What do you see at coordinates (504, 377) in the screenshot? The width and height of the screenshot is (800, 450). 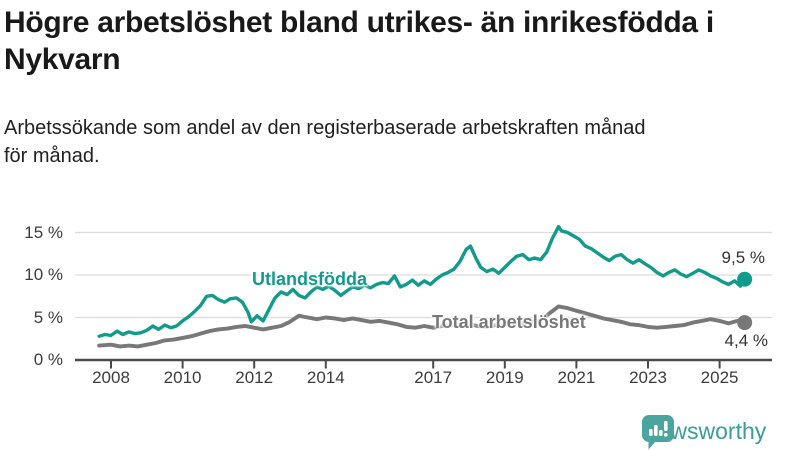 I see `x-axis-tick-label: 2019` at bounding box center [504, 377].